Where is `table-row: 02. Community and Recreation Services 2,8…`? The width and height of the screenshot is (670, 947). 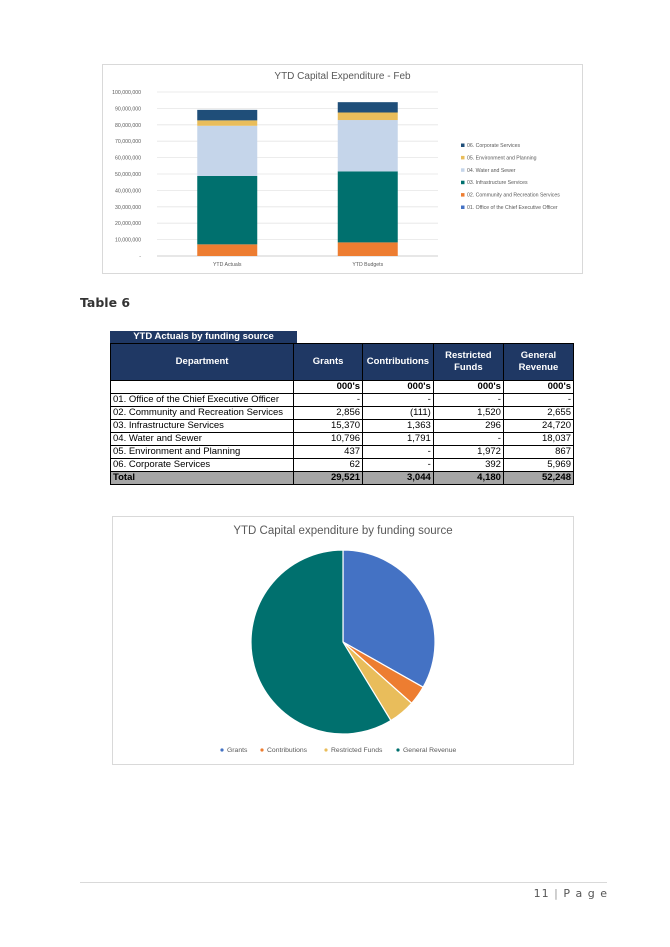
table-row: 02. Community and Recreation Services 2,8… is located at coordinates (342, 413).